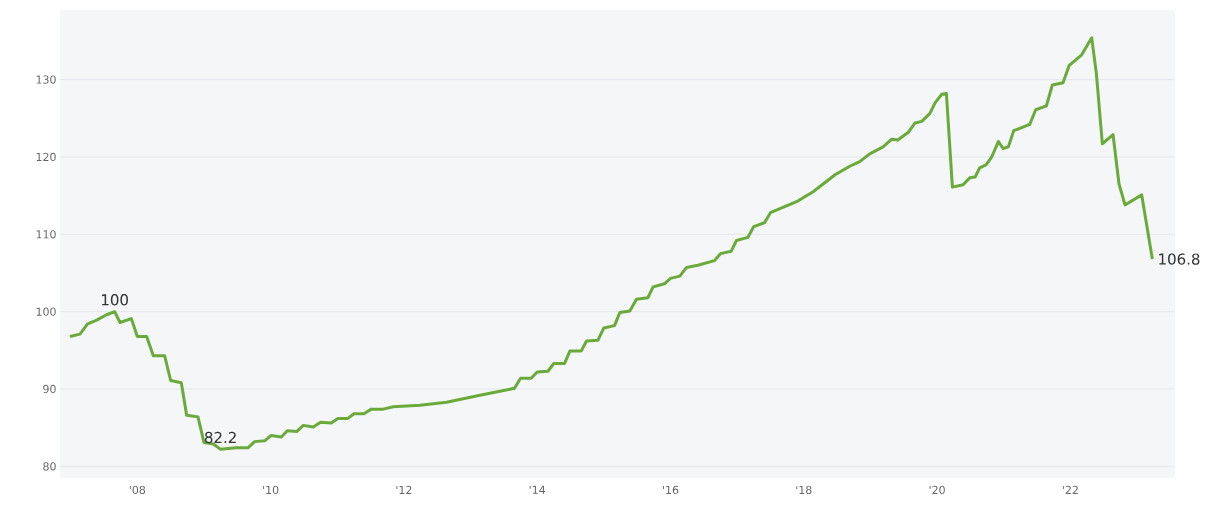 The image size is (1206, 508). Describe the element at coordinates (1070, 489) in the screenshot. I see `x-tick-label: '22` at that location.